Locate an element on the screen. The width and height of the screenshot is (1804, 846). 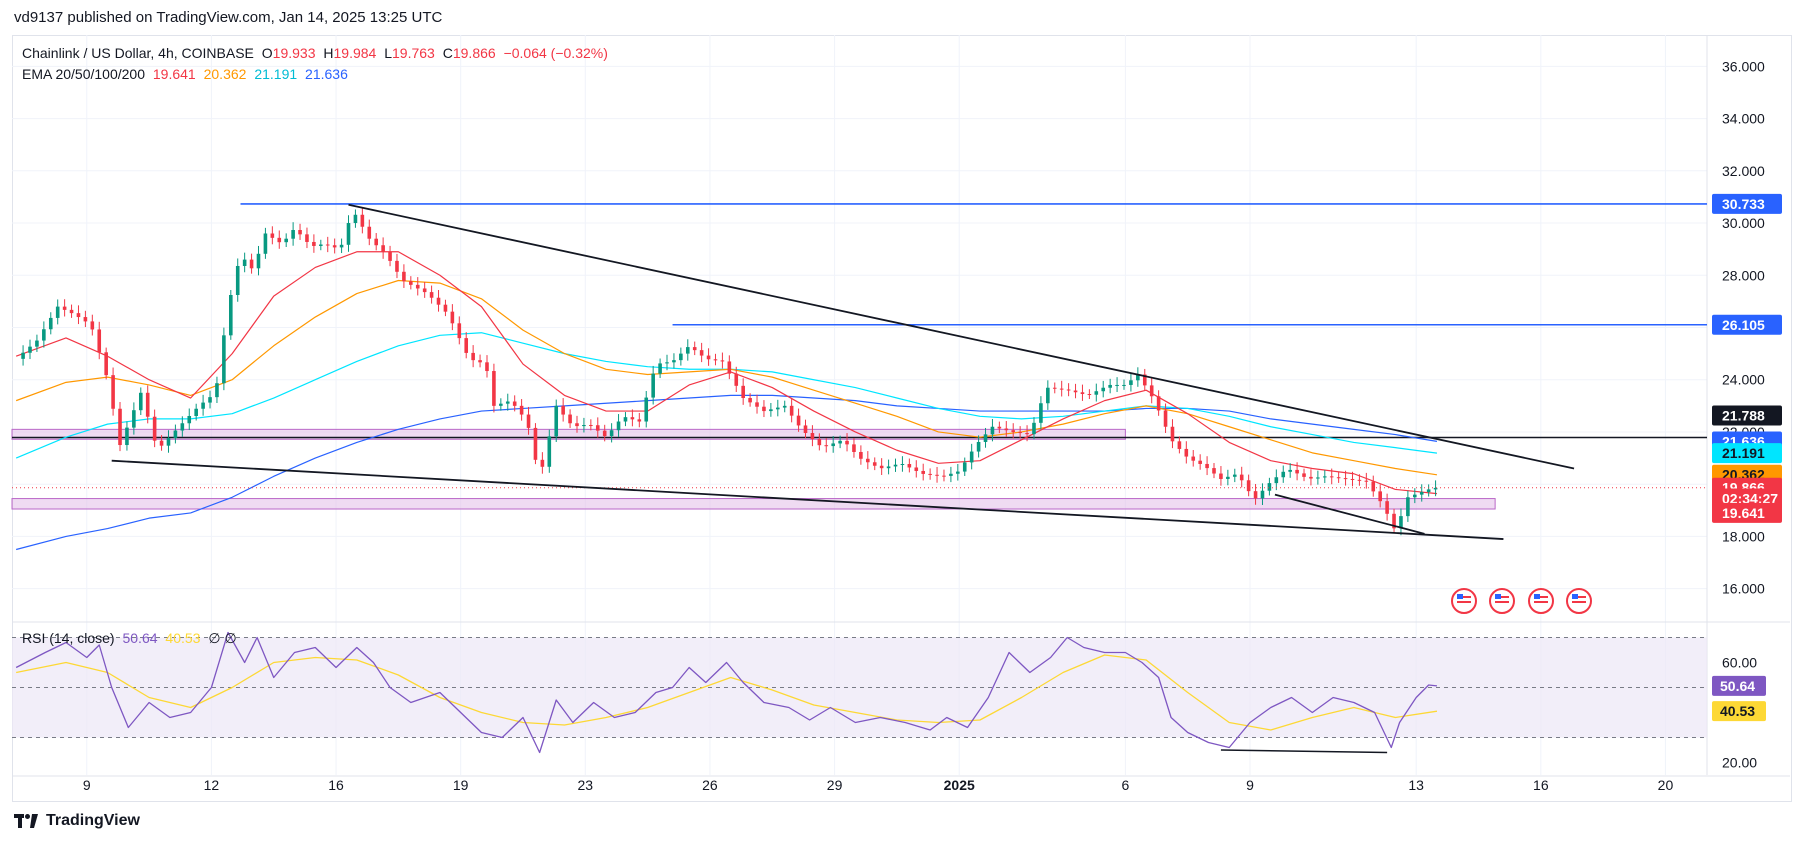
change-value: −0.064 (−0.32%) is located at coordinates (555, 53).